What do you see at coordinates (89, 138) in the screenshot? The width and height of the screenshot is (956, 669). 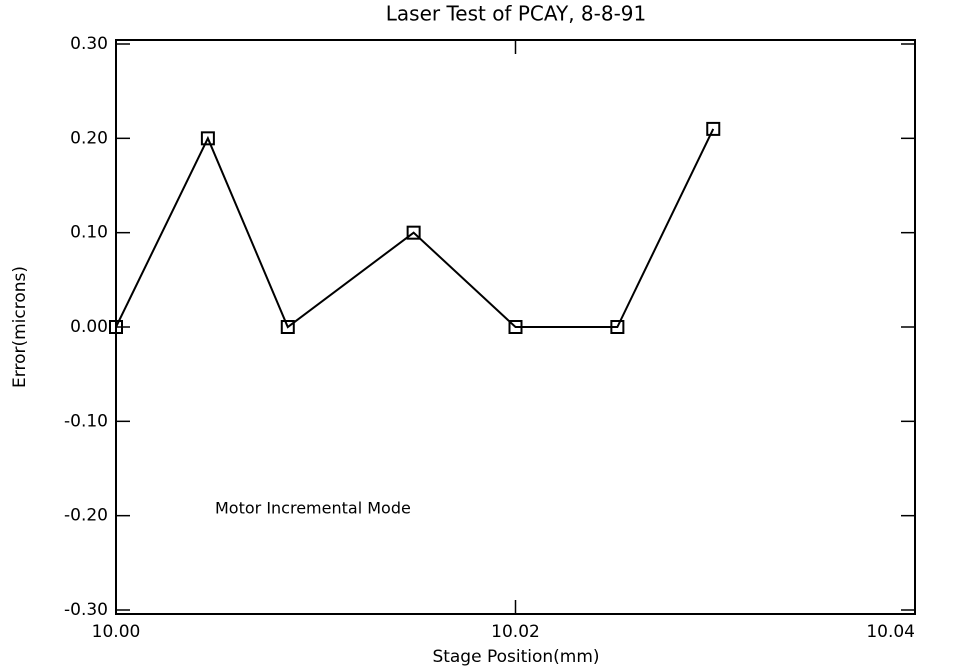 I see `y-tick-label: 0.20` at bounding box center [89, 138].